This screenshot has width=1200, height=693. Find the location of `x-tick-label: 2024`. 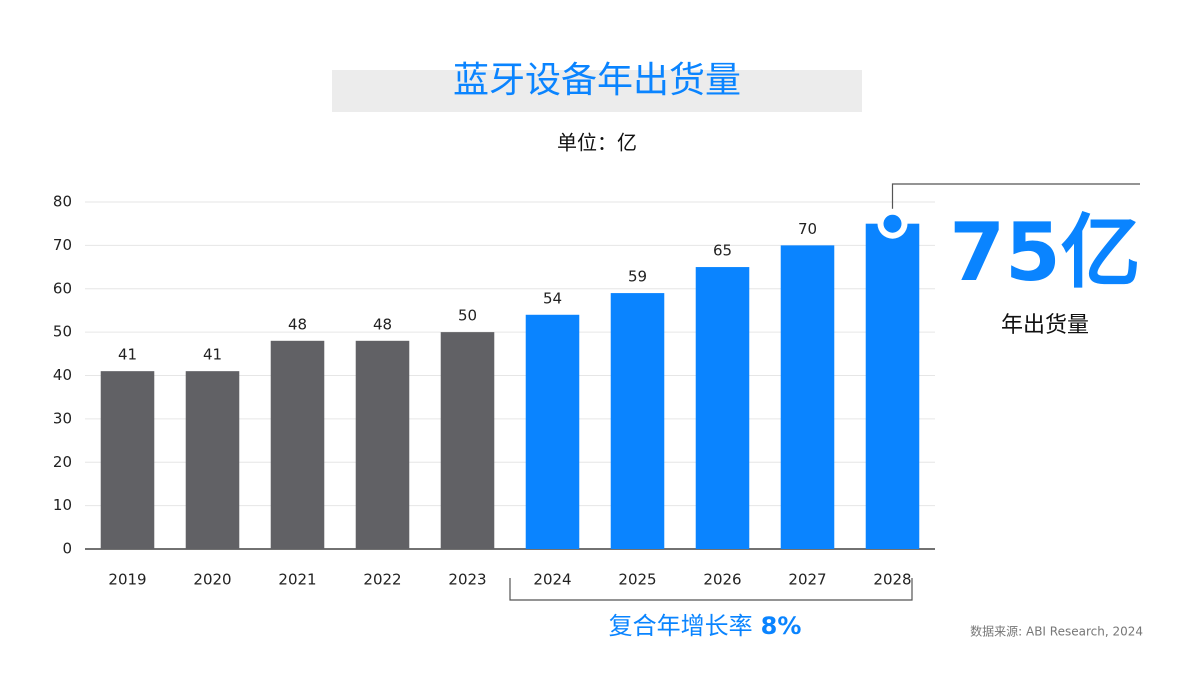

x-tick-label: 2024 is located at coordinates (552, 580).